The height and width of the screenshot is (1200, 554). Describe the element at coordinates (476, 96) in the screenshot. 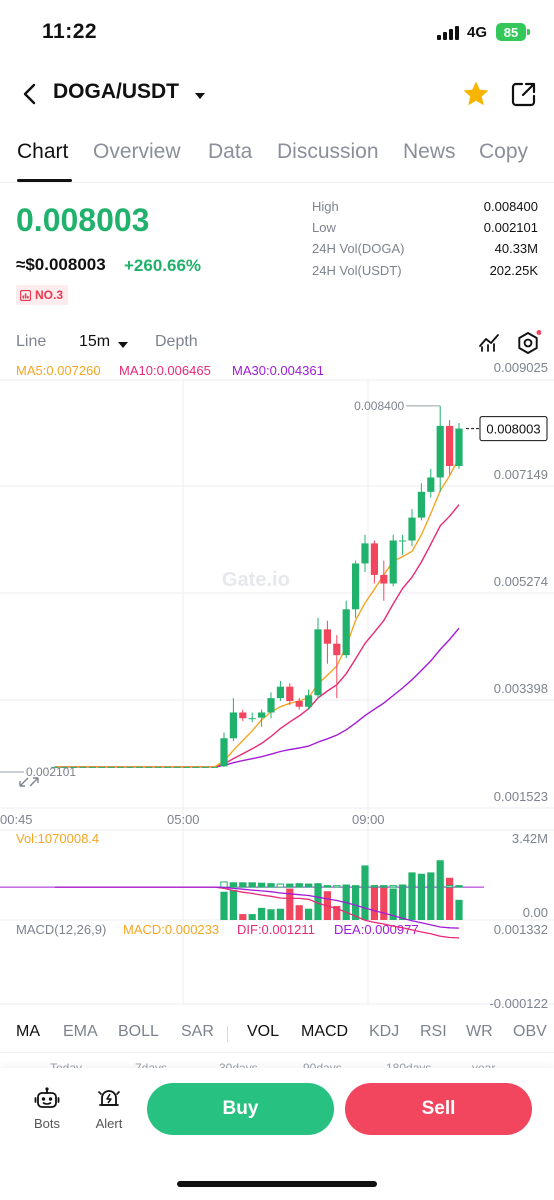

I see `favorite-star-icon` at that location.